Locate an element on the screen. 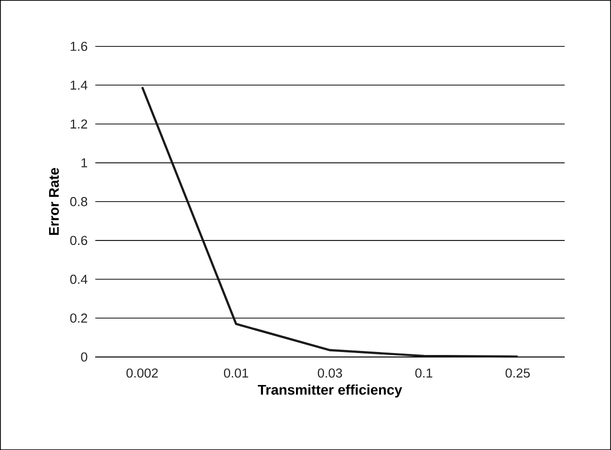 This screenshot has height=450, width=611. y-tick-label: 0.4 is located at coordinates (79, 279).